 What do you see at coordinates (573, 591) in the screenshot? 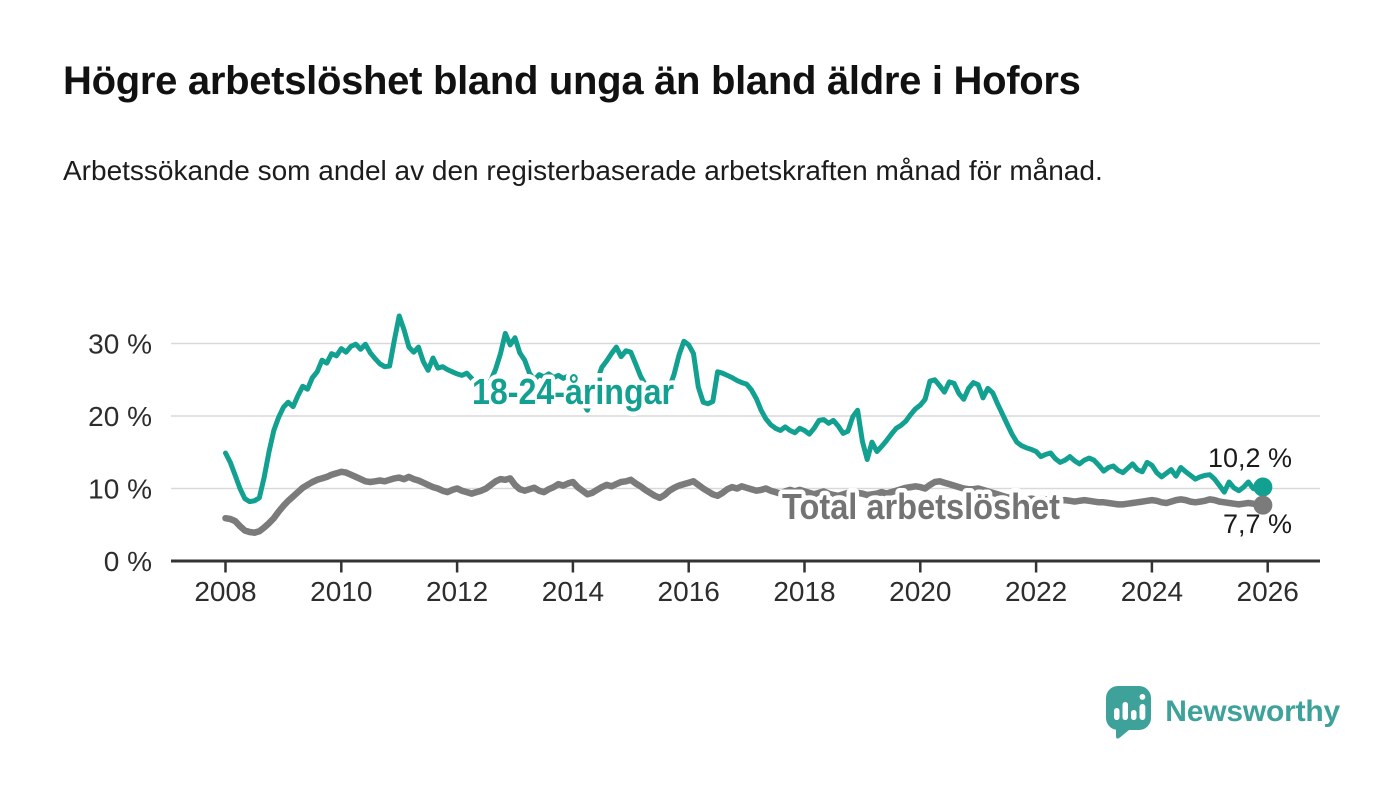
I see `x-axis-tick-label: 2014` at bounding box center [573, 591].